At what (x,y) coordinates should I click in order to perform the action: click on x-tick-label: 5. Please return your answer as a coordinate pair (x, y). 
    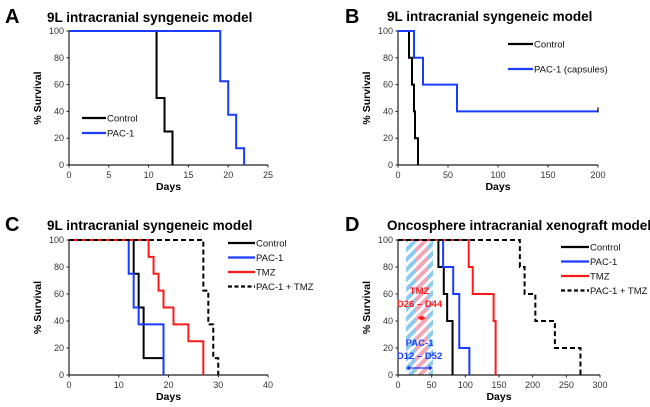
    Looking at the image, I should click on (108, 175).